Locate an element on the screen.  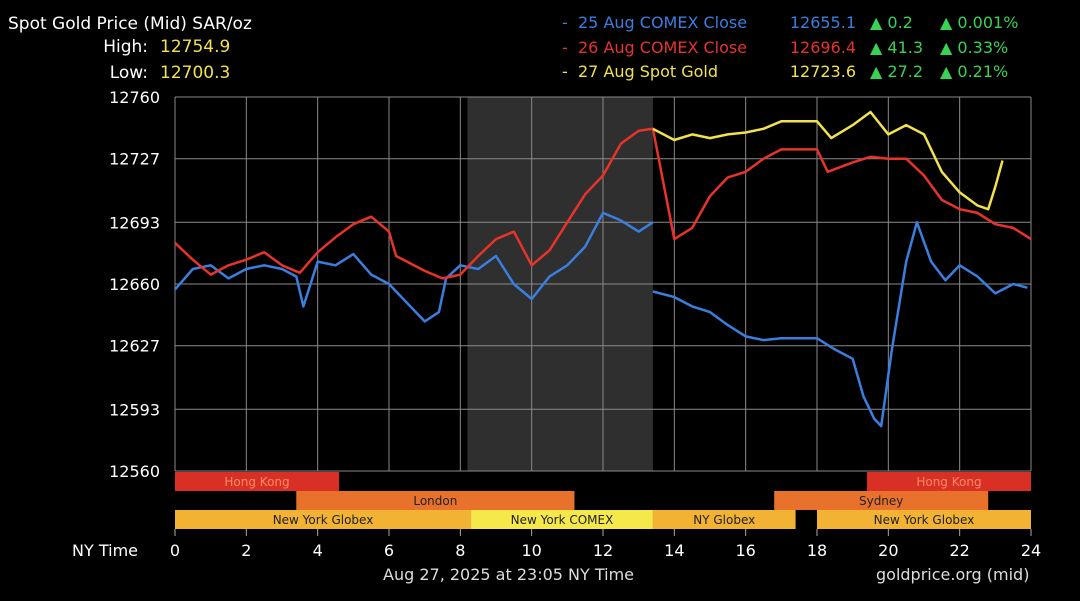
legend-value: 12723.6 is located at coordinates (822, 71).